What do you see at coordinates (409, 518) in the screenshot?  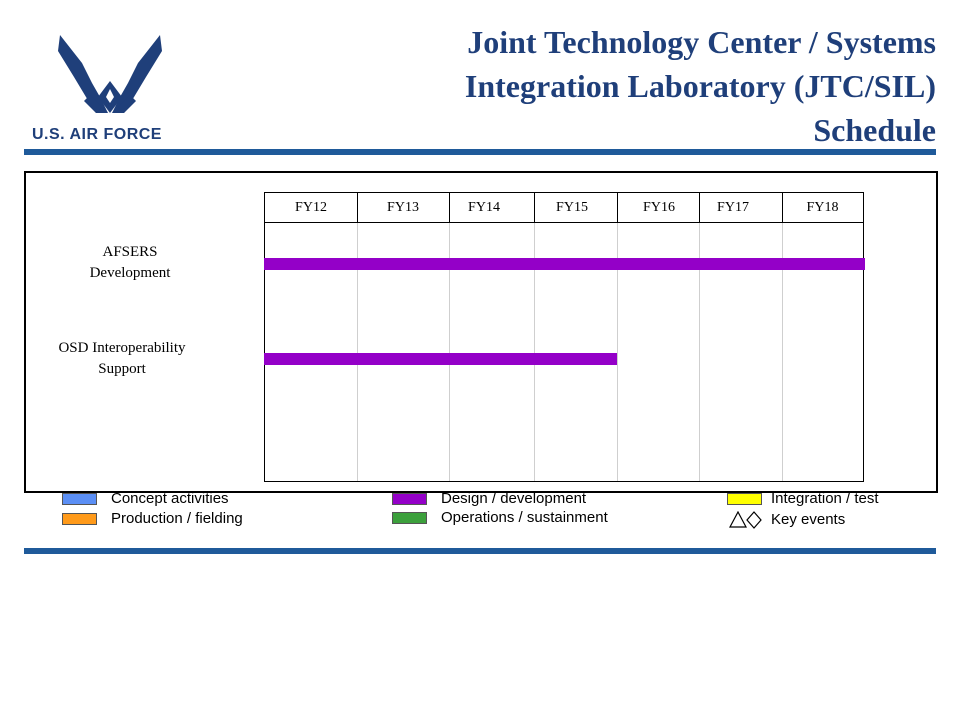 I see `swatch-operations` at bounding box center [409, 518].